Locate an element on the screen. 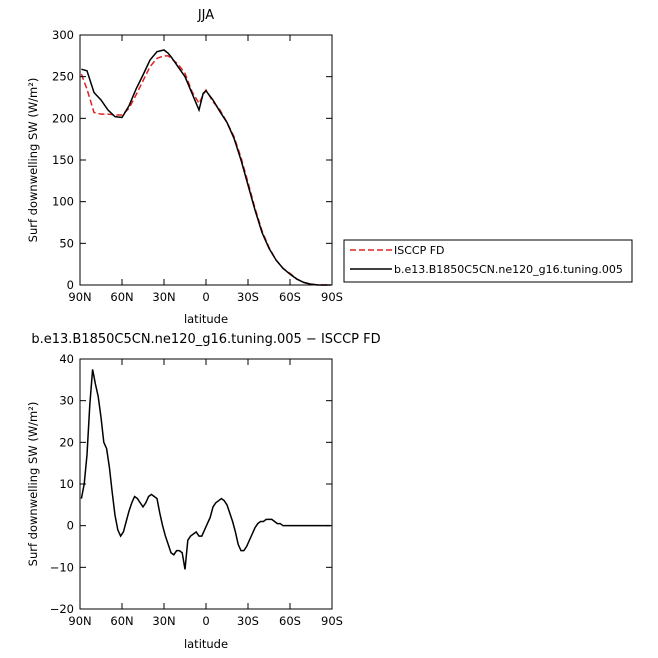  top-x-tick-label: 0 is located at coordinates (205, 297).